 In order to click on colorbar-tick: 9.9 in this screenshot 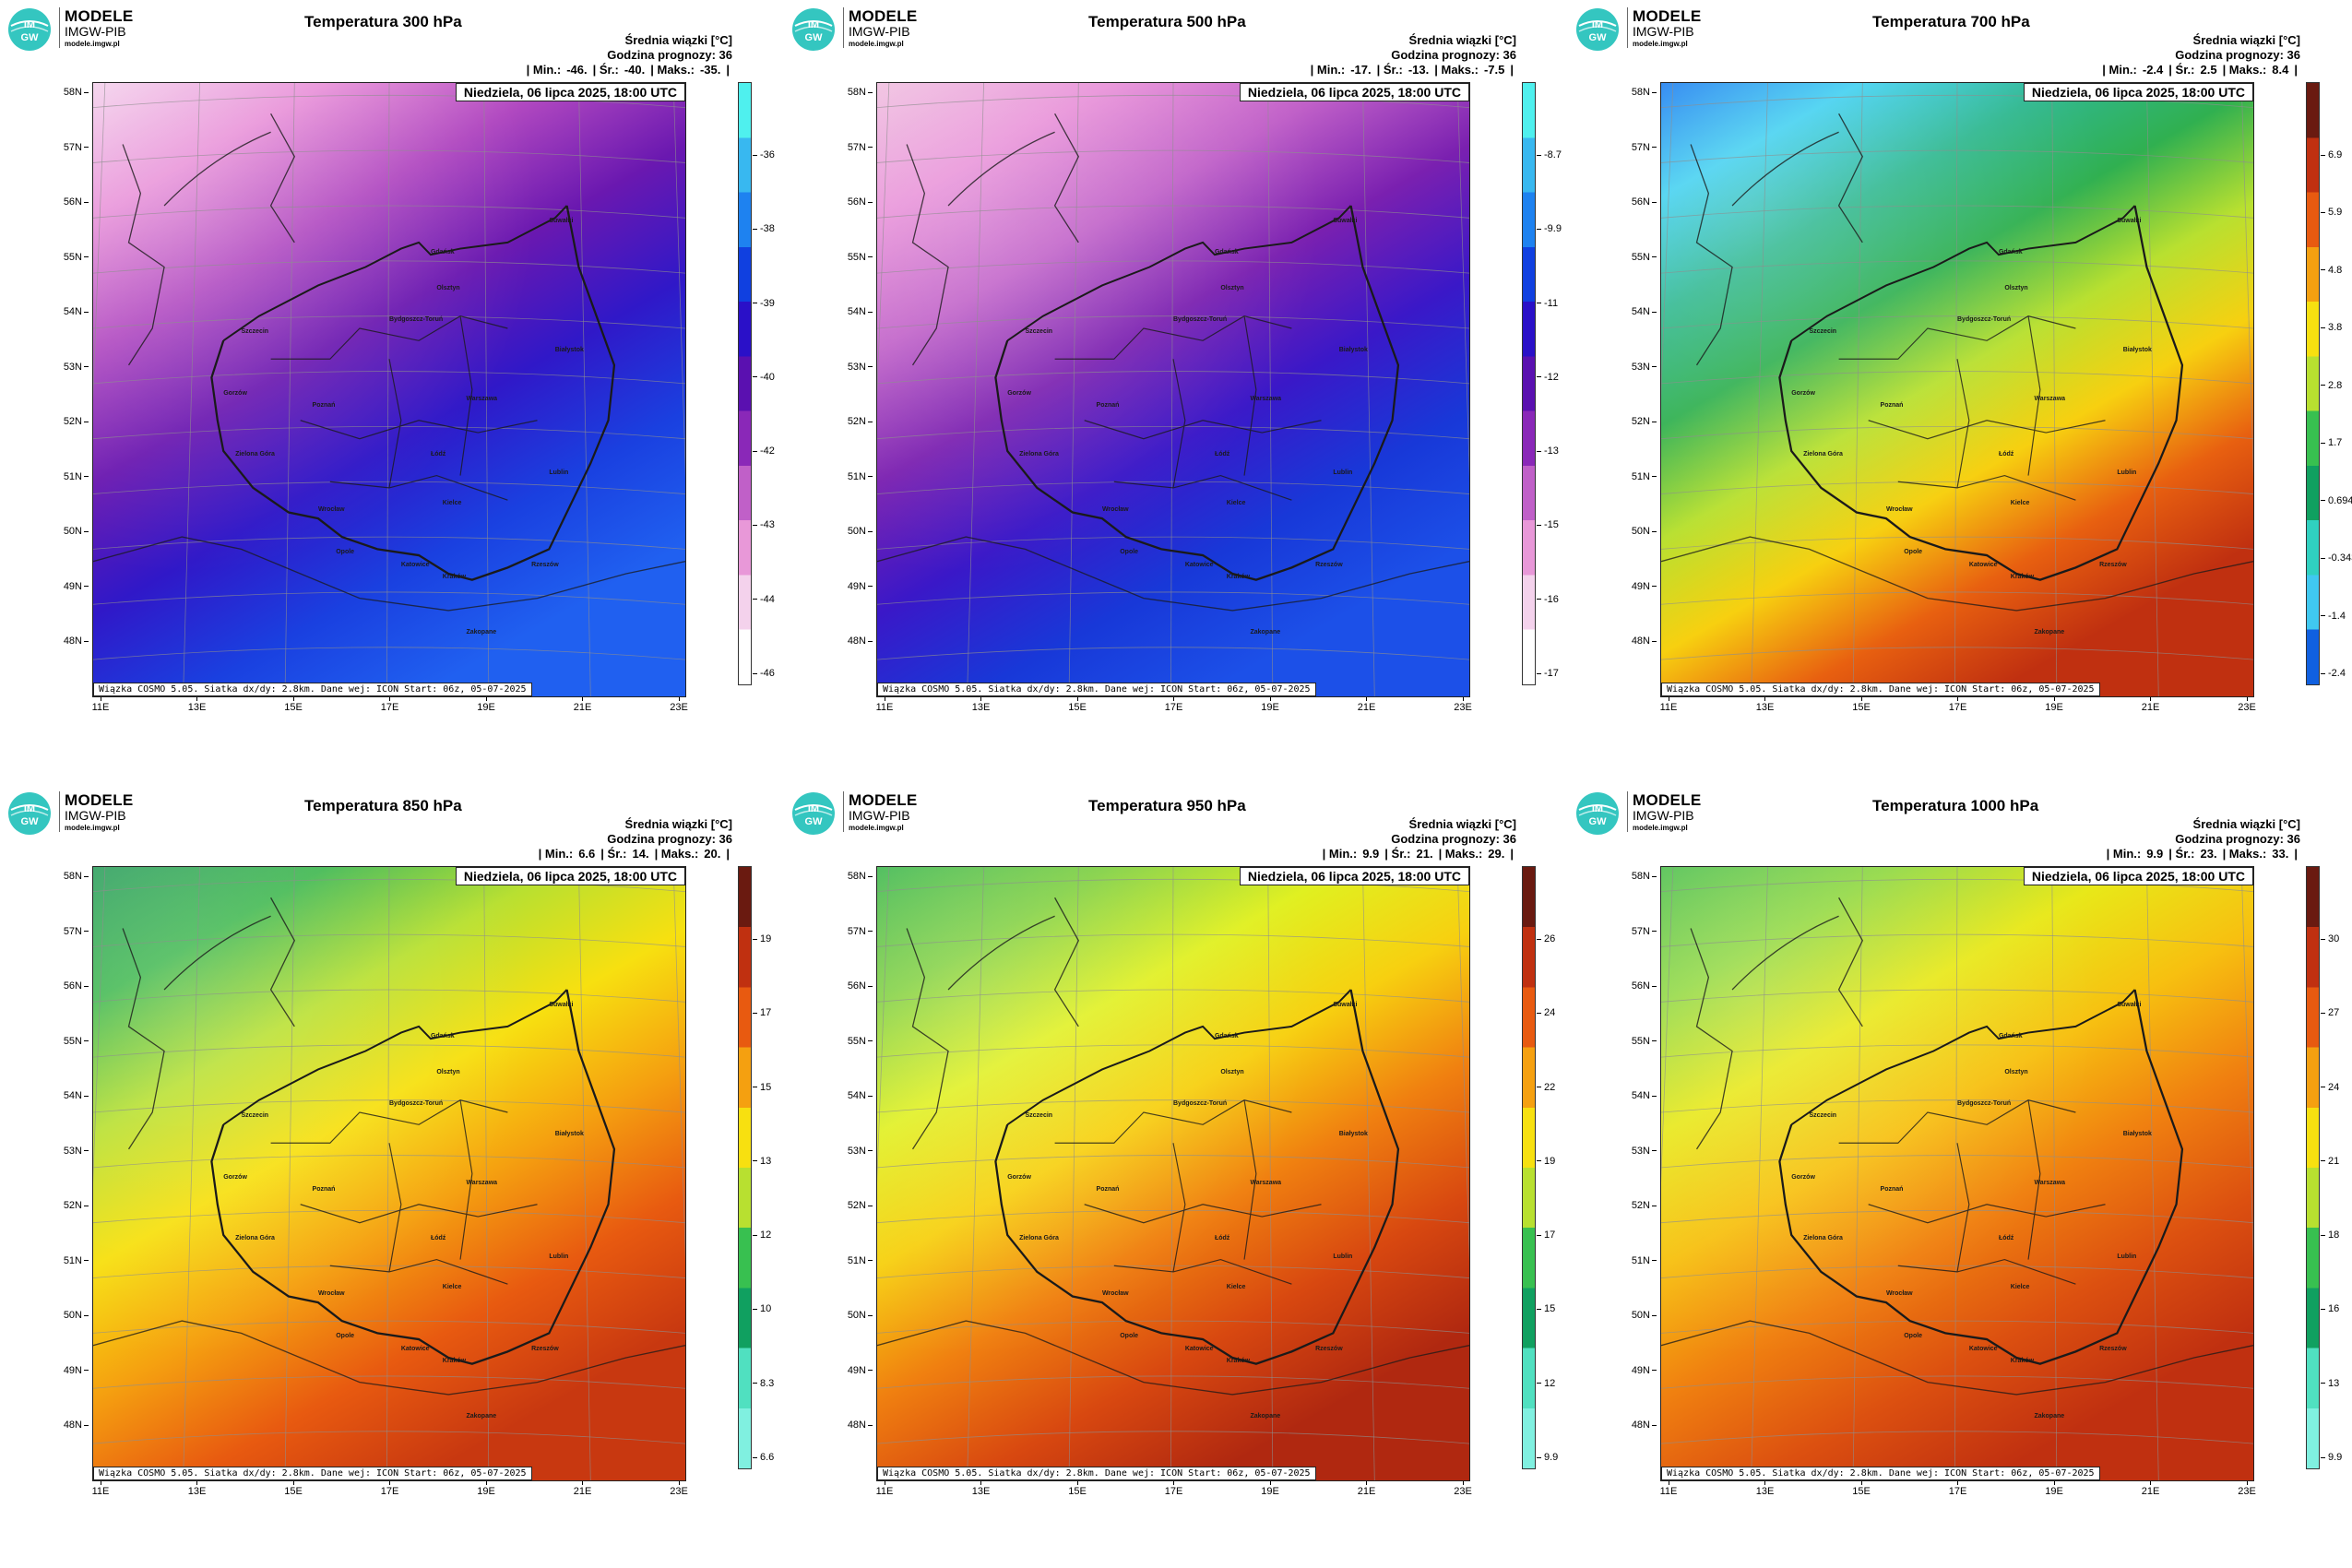, I will do `click(1547, 1457)`.